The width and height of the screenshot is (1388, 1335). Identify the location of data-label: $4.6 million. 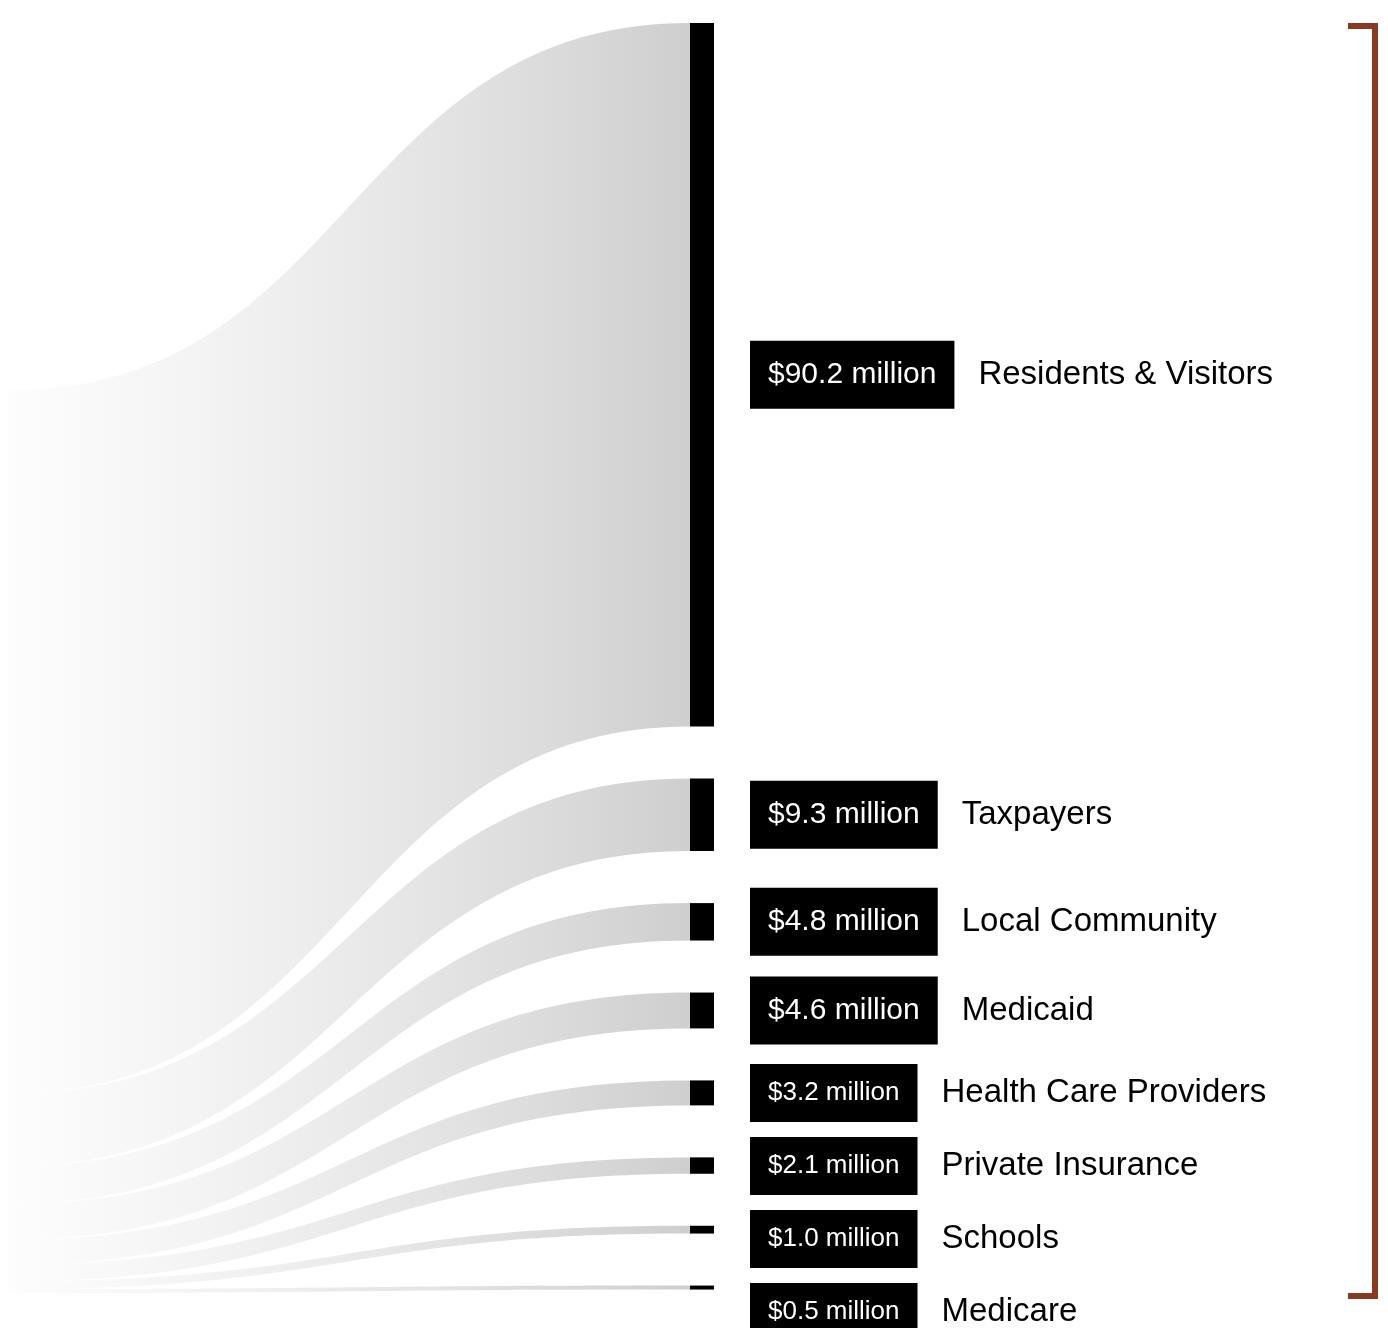
(844, 1008).